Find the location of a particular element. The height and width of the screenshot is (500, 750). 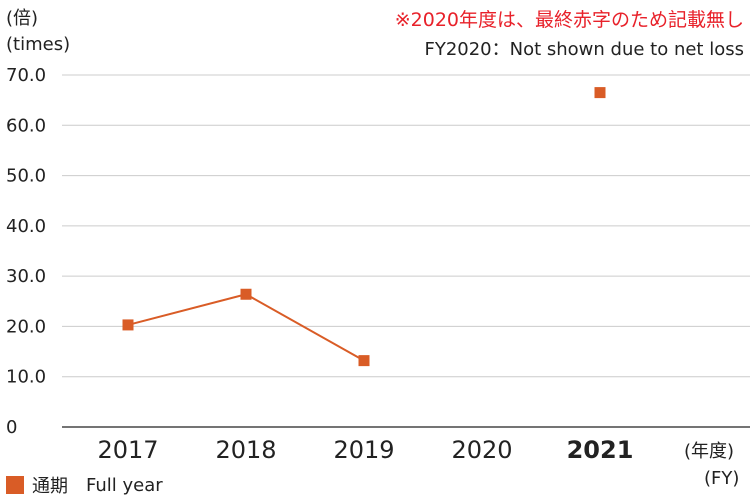

y-tick-label: 70.0 is located at coordinates (26, 75).